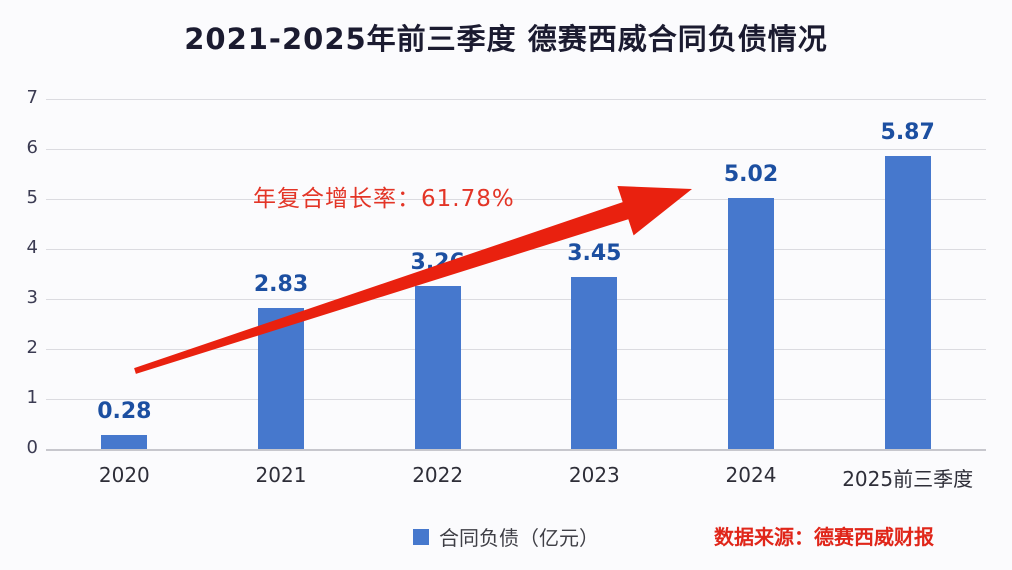  Describe the element at coordinates (506, 39) in the screenshot. I see `chart-title: 2021-2025年前三季度 德赛西威合同负债情况` at that location.